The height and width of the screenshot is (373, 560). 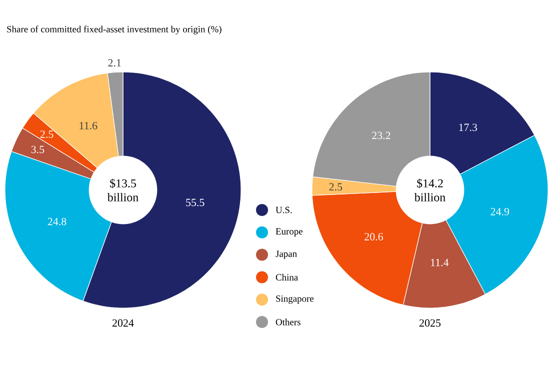 What do you see at coordinates (114, 30) in the screenshot?
I see `chart-title: Share of committed fixed-asset investment by origin (%)` at bounding box center [114, 30].